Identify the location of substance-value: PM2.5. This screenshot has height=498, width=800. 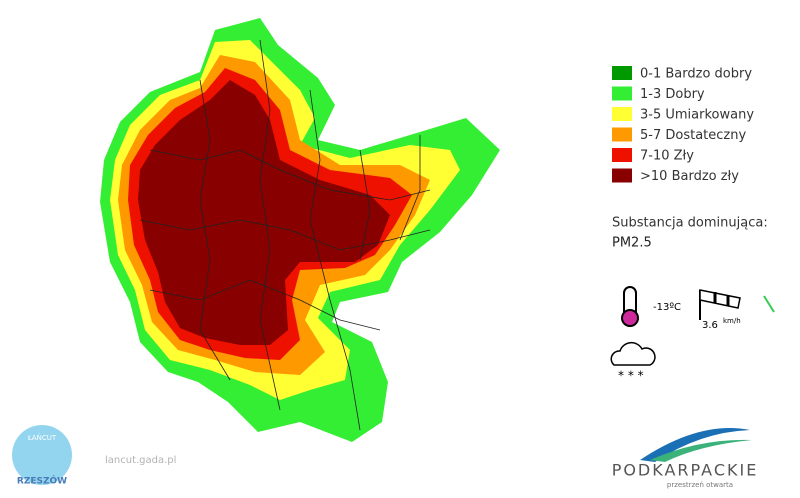
(632, 243).